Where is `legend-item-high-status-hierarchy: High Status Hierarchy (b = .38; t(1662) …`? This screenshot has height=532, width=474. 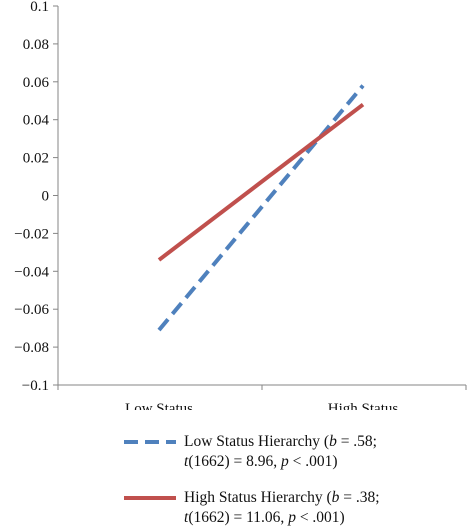 legend-item-high-status-hierarchy: High Status Hierarchy (b = .38; t(1662) … is located at coordinates (237, 510).